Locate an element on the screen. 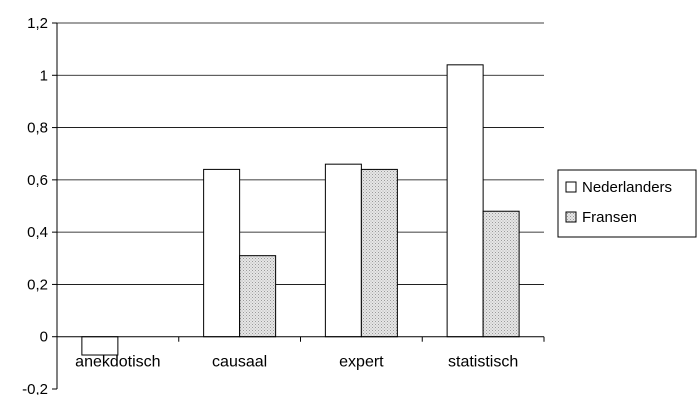  legend-swatch-fransen is located at coordinates (571, 217).